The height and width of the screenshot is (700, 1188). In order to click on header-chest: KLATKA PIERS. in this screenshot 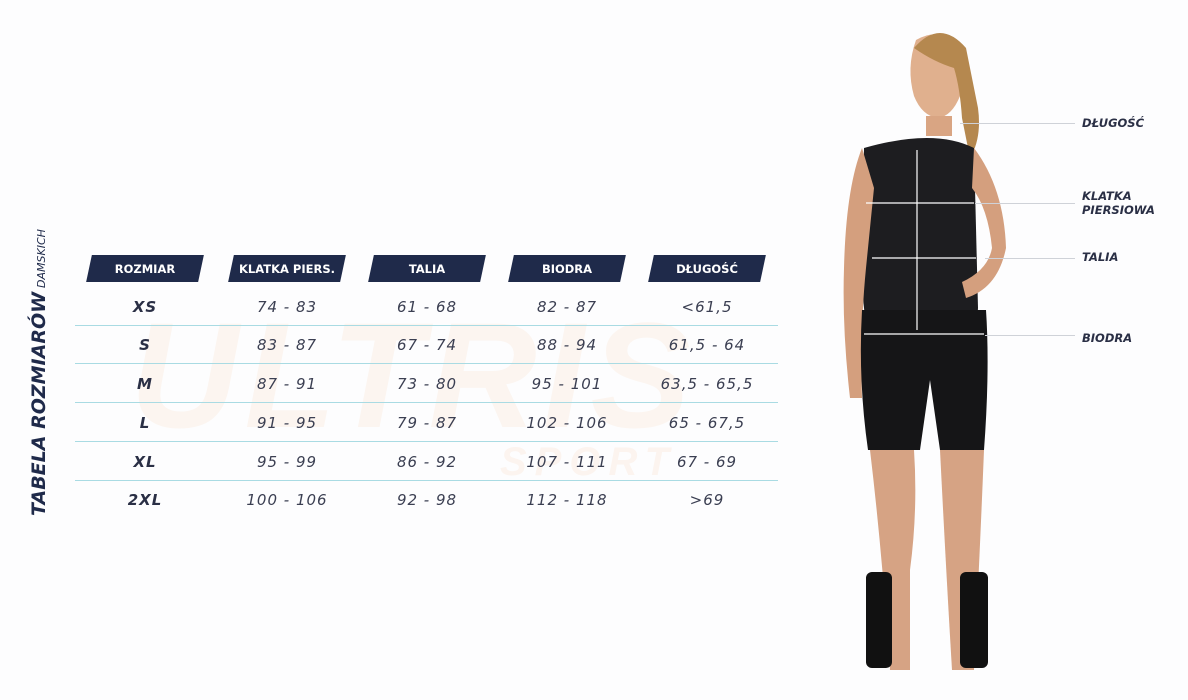, I will do `click(287, 268)`.